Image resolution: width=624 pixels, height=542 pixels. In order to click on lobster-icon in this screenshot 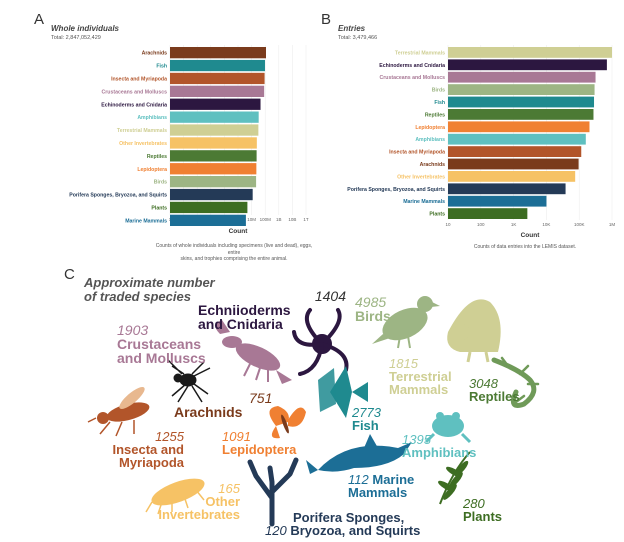, I will do `click(253, 352)`.